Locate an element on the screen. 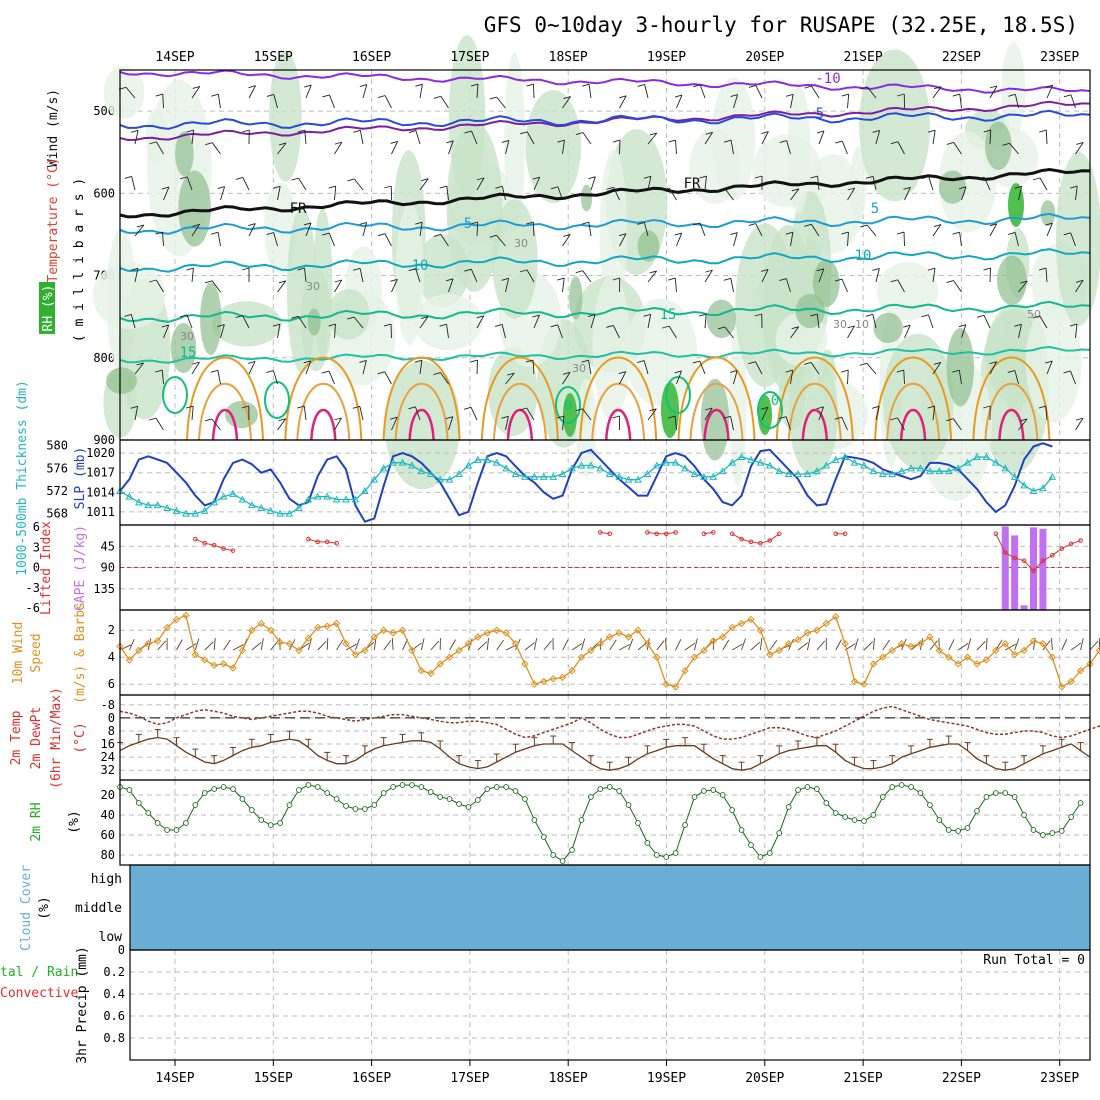  date-label-top: 21SEP is located at coordinates (863, 57).